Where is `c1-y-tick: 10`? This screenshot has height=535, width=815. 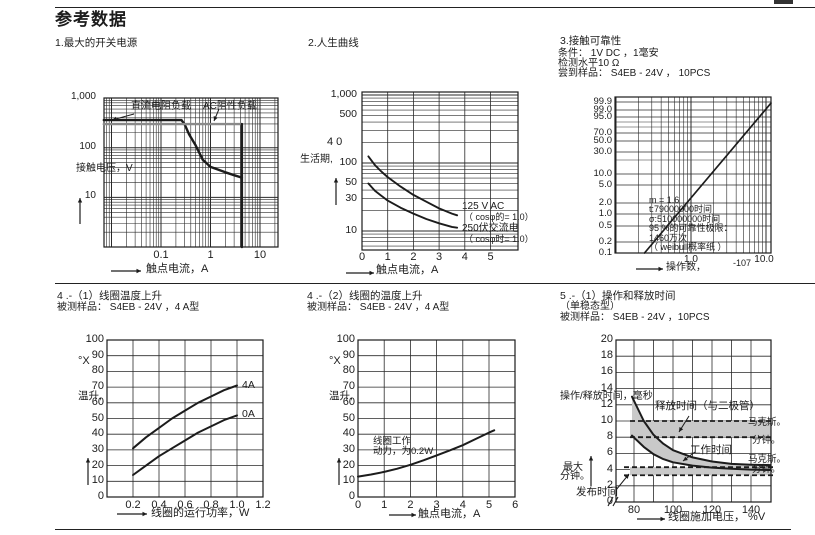 c1-y-tick: 10 is located at coordinates (90, 196).